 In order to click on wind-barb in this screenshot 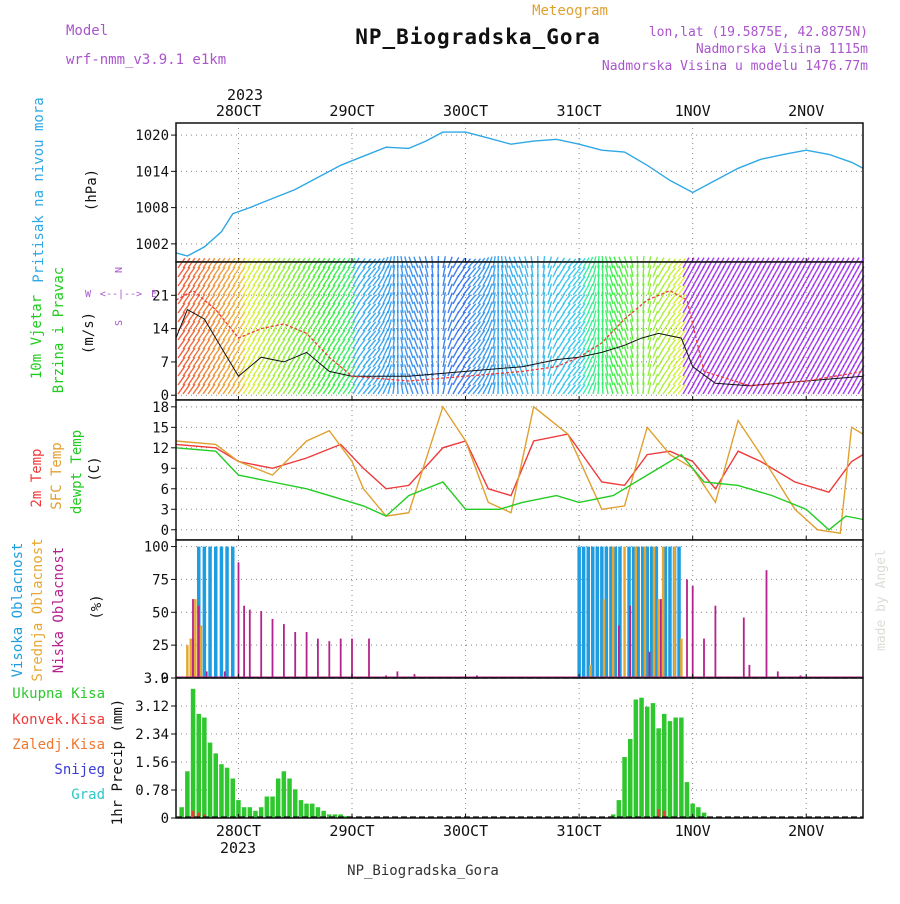, I will do `click(637, 388)`.